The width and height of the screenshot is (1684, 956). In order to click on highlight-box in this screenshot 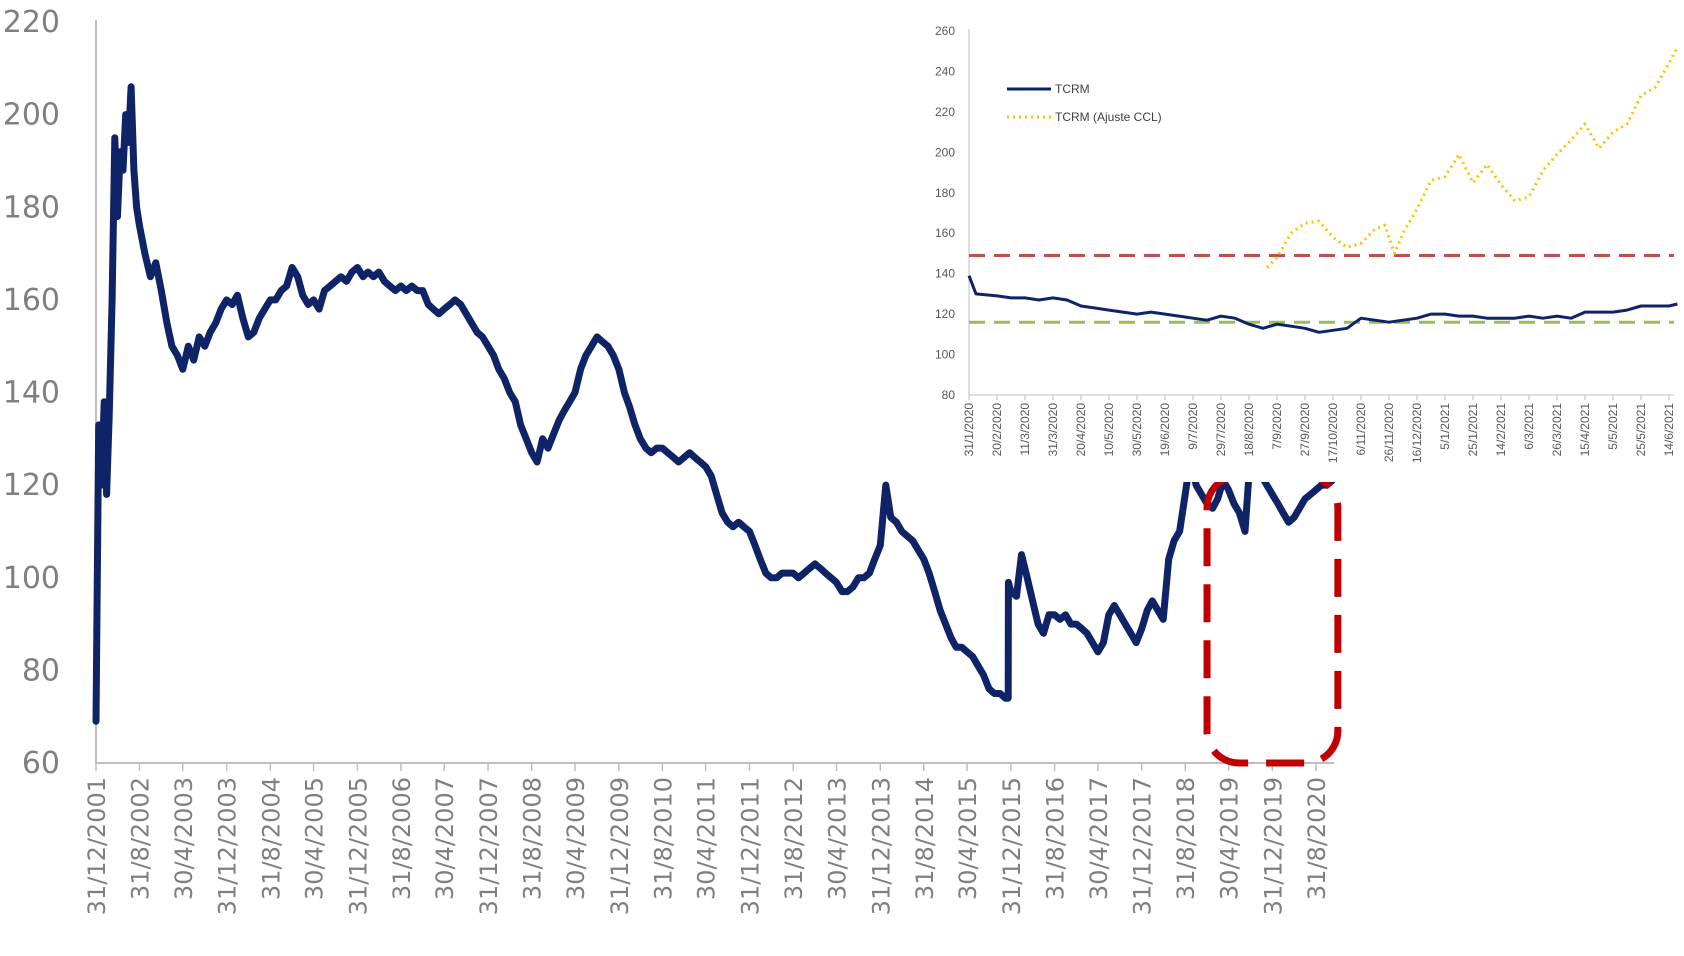, I will do `click(1272, 619)`.